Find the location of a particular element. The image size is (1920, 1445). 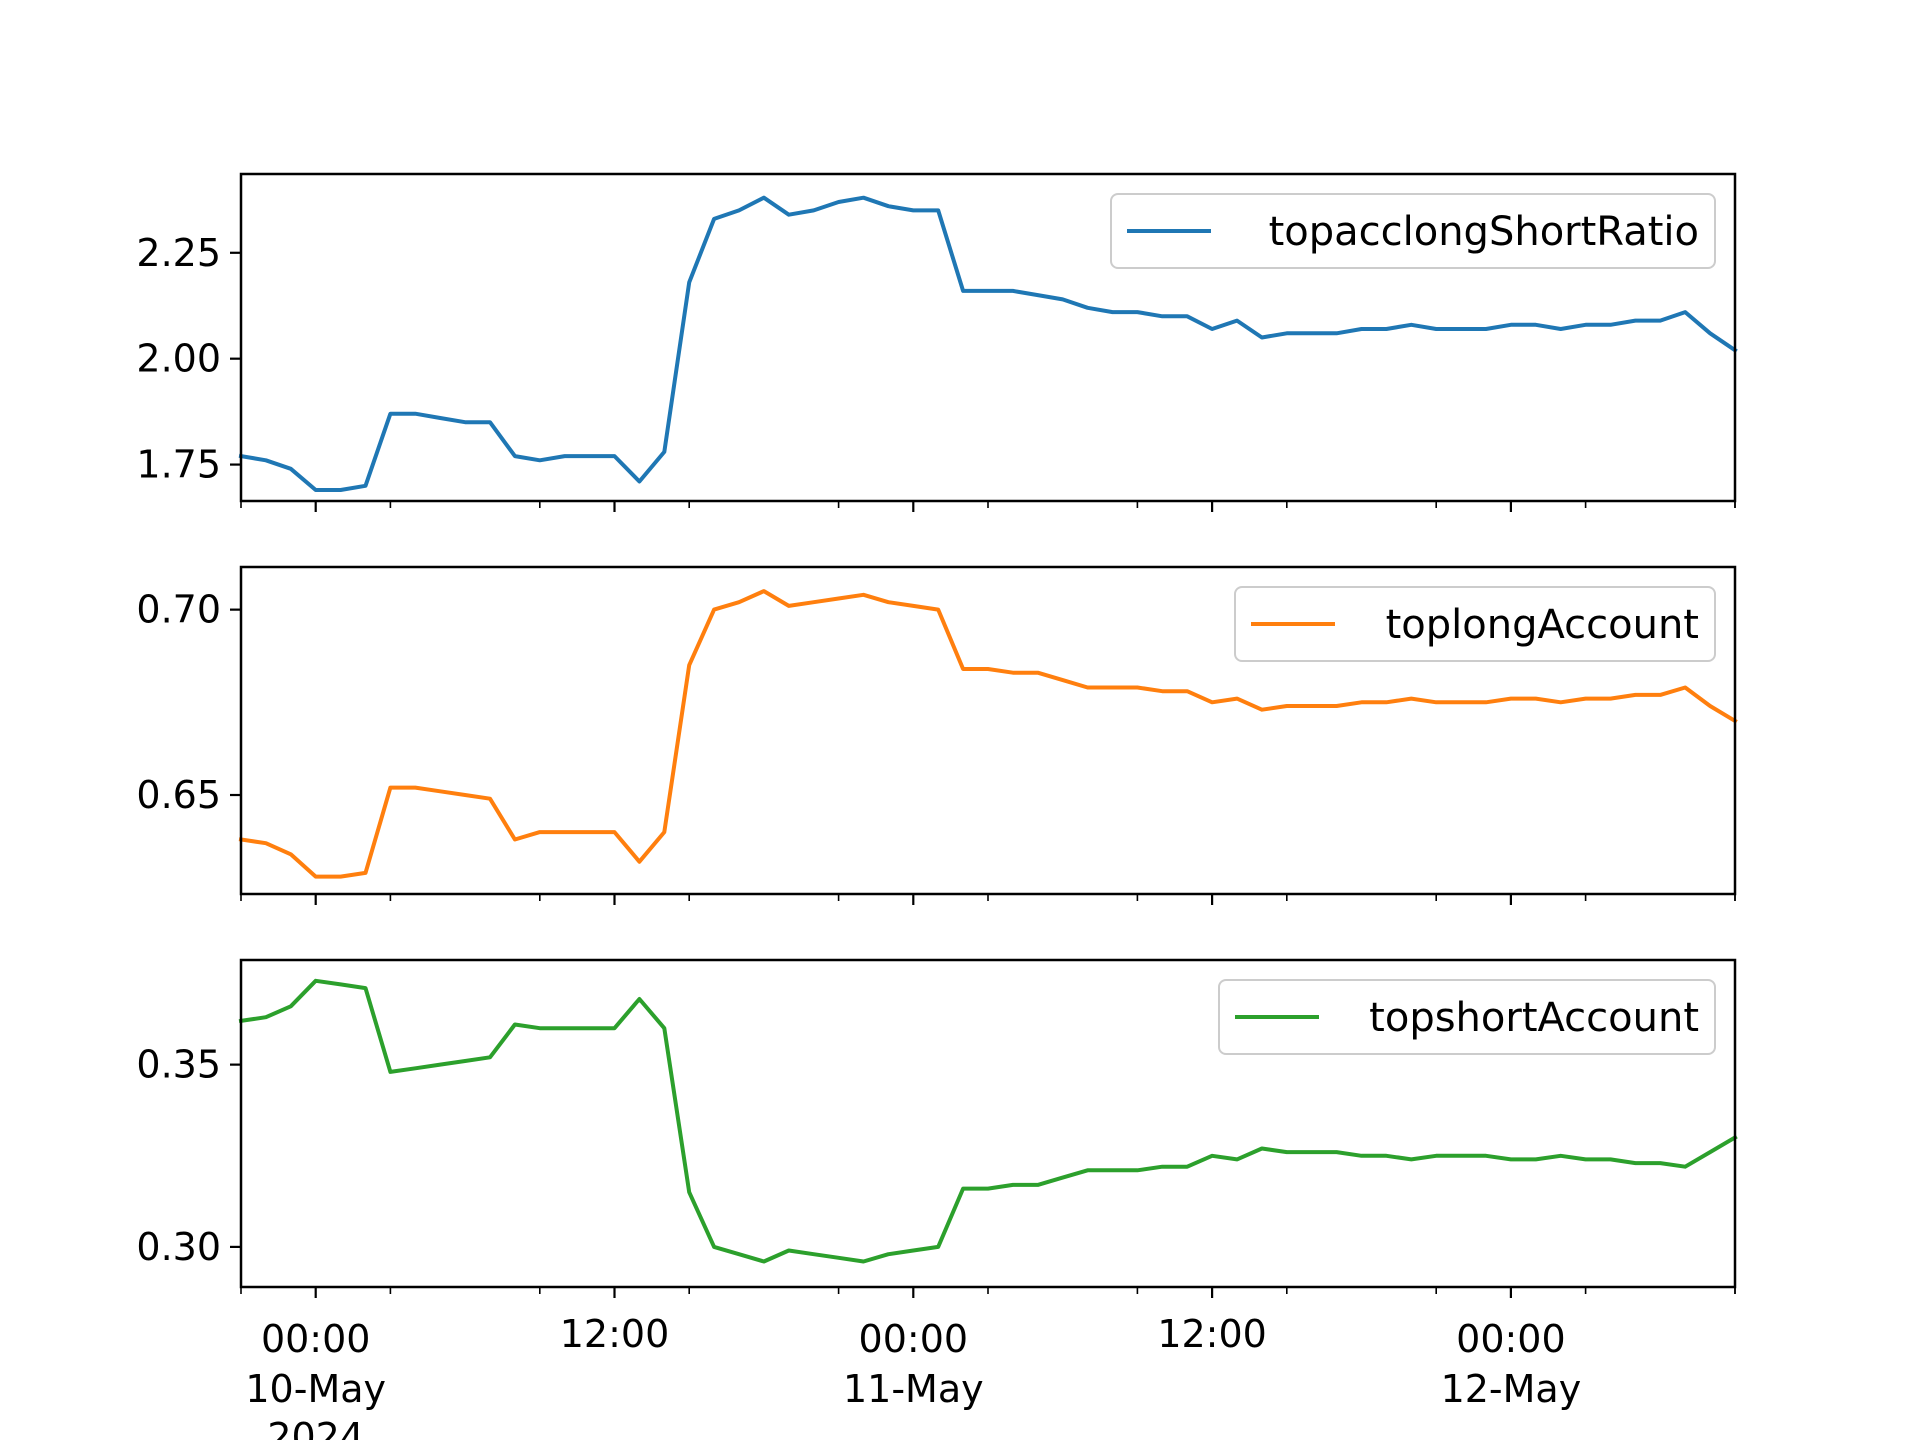

legend: toplongAccount is located at coordinates (1475, 624).